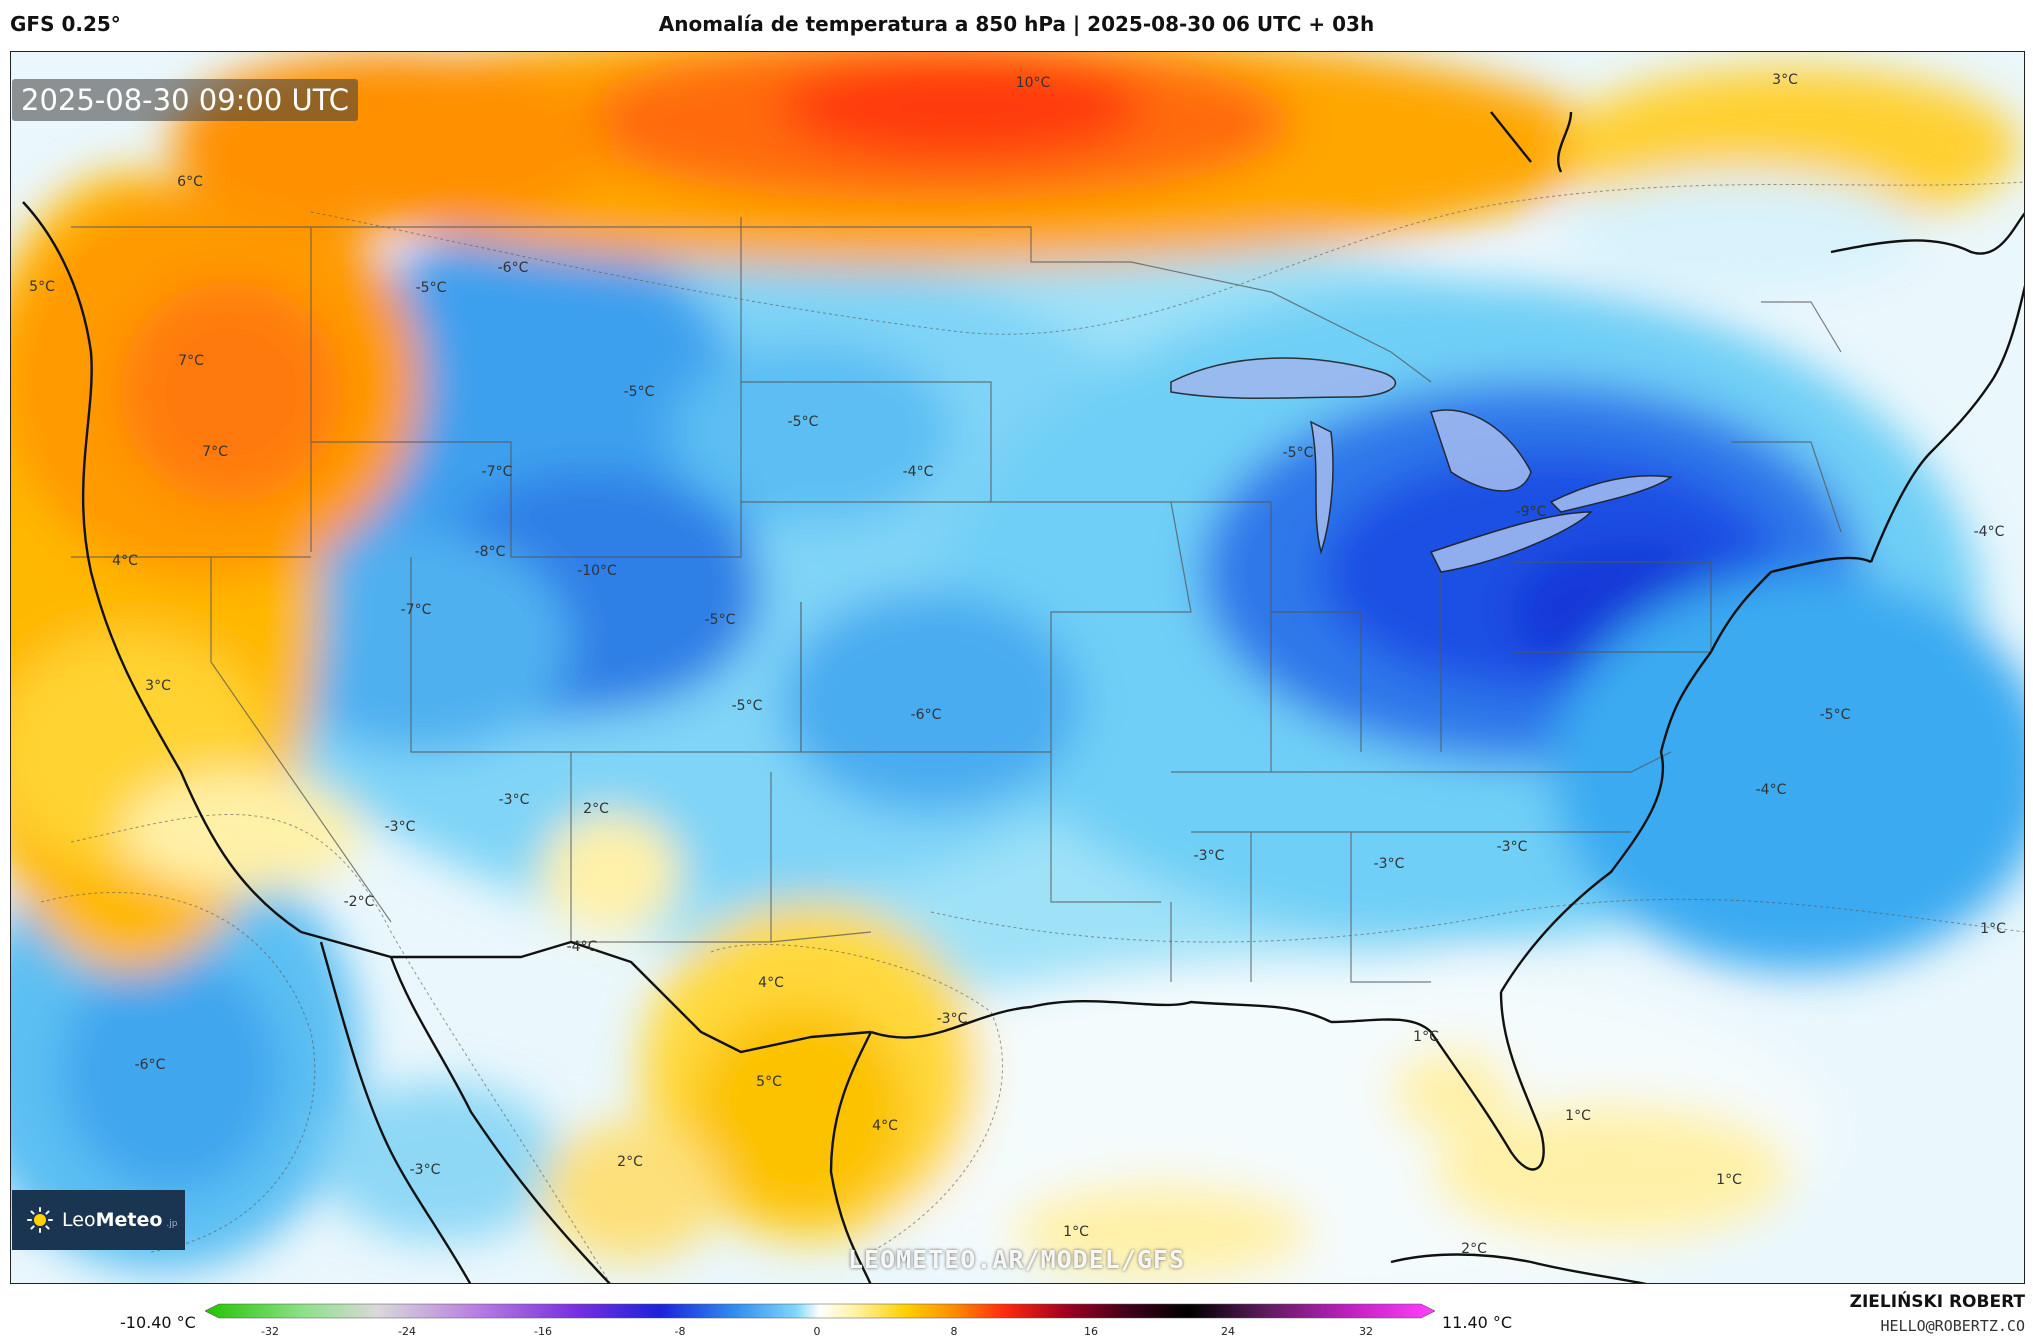 This screenshot has height=1339, width=2033. Describe the element at coordinates (817, 1331) in the screenshot. I see `colorbar-tick: 0` at that location.